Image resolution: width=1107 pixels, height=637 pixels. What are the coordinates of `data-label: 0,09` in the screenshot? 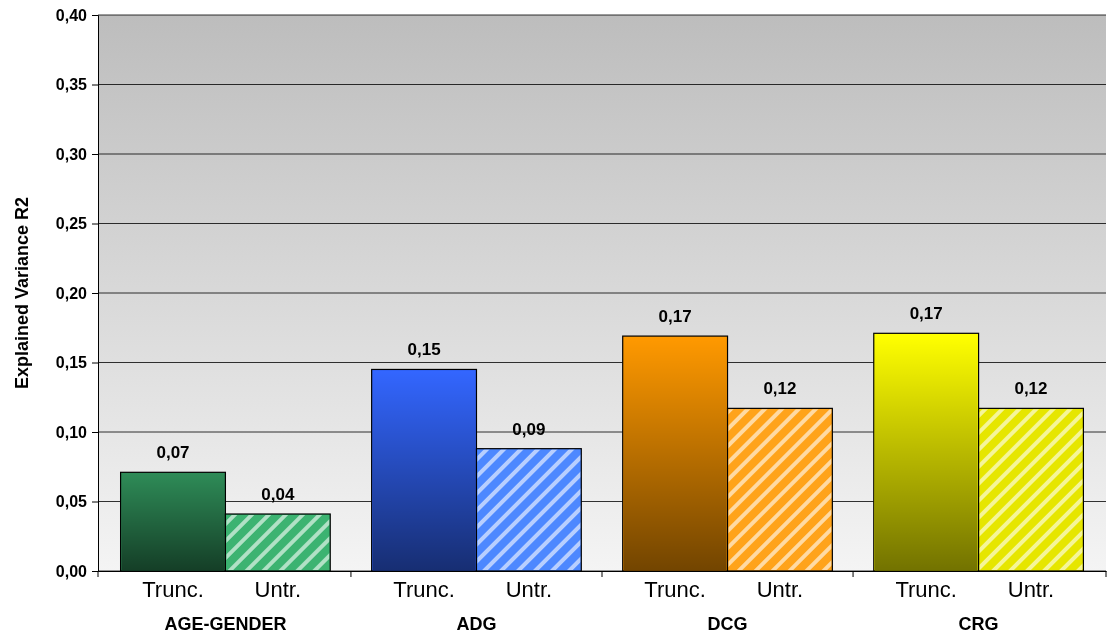 It's located at (529, 429).